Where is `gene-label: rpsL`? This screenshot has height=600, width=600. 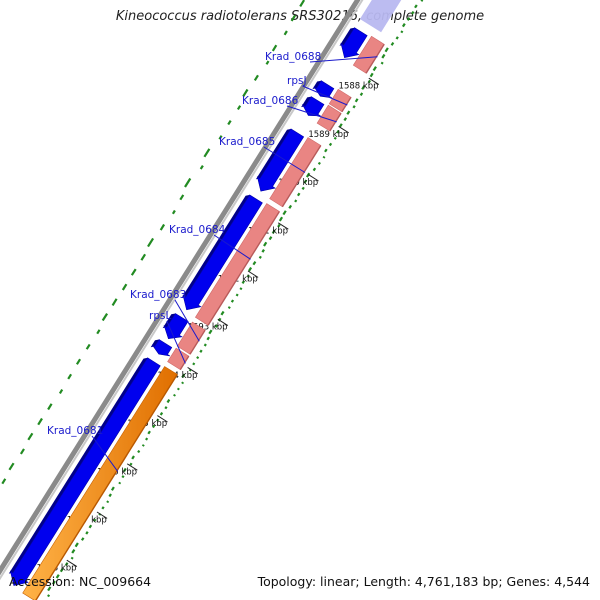 gene-label: rpsL is located at coordinates (160, 316).